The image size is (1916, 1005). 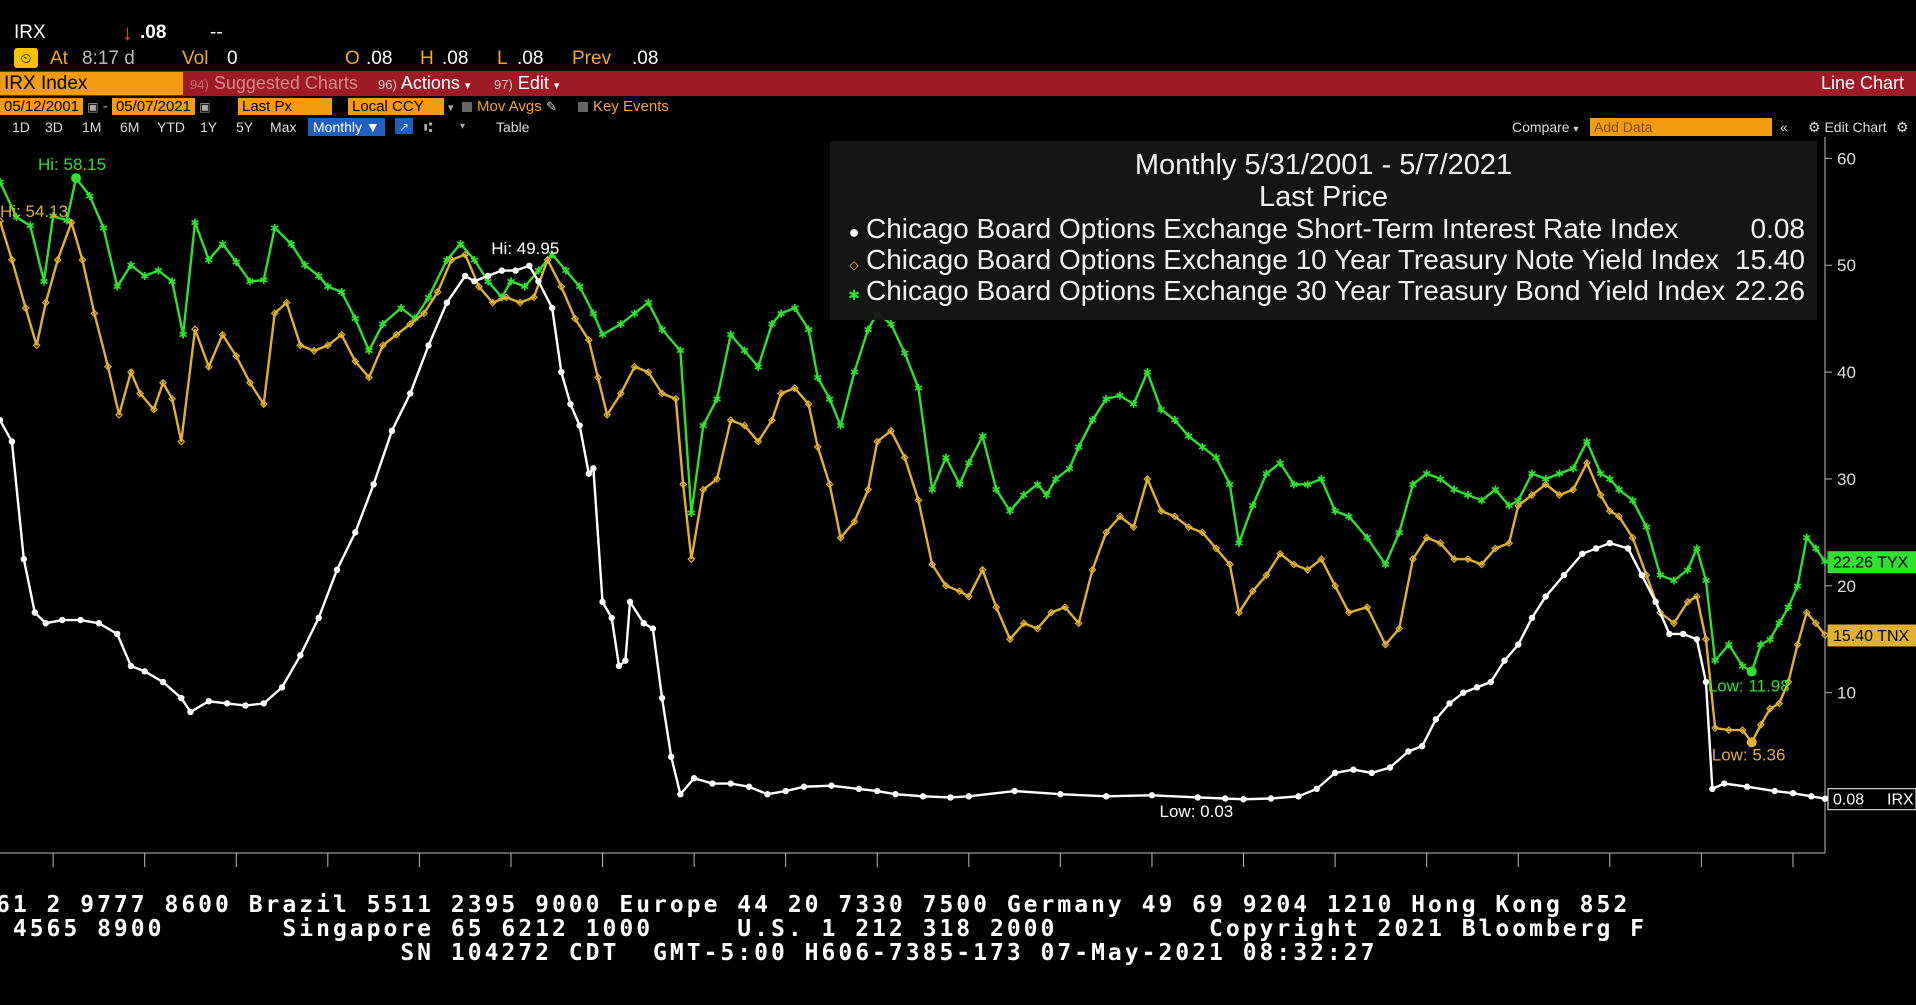 I want to click on actions-menu: 96) Actions ▾, so click(x=424, y=83).